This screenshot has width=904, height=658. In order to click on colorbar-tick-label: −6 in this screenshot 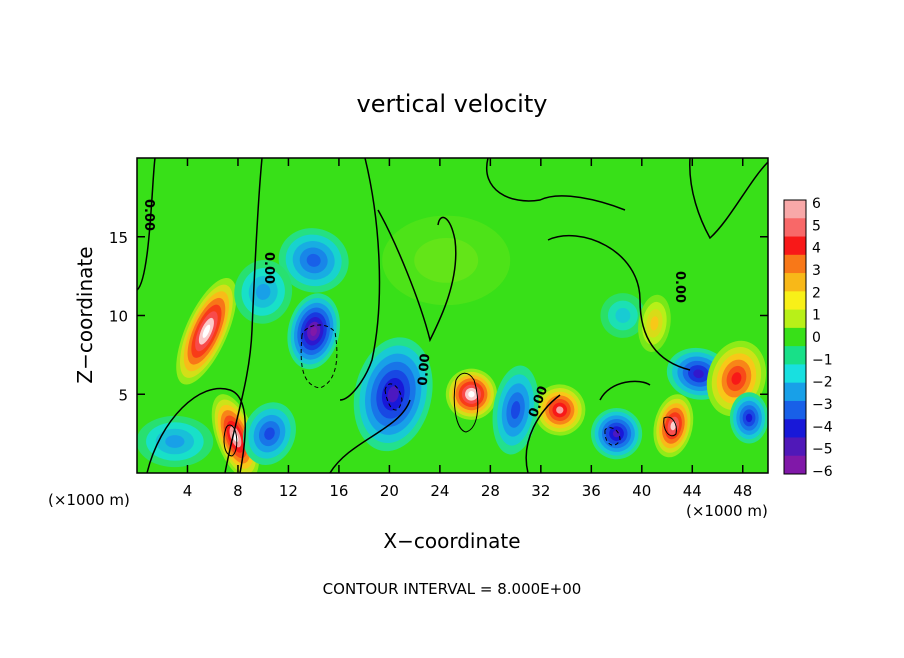, I will do `click(822, 472)`.